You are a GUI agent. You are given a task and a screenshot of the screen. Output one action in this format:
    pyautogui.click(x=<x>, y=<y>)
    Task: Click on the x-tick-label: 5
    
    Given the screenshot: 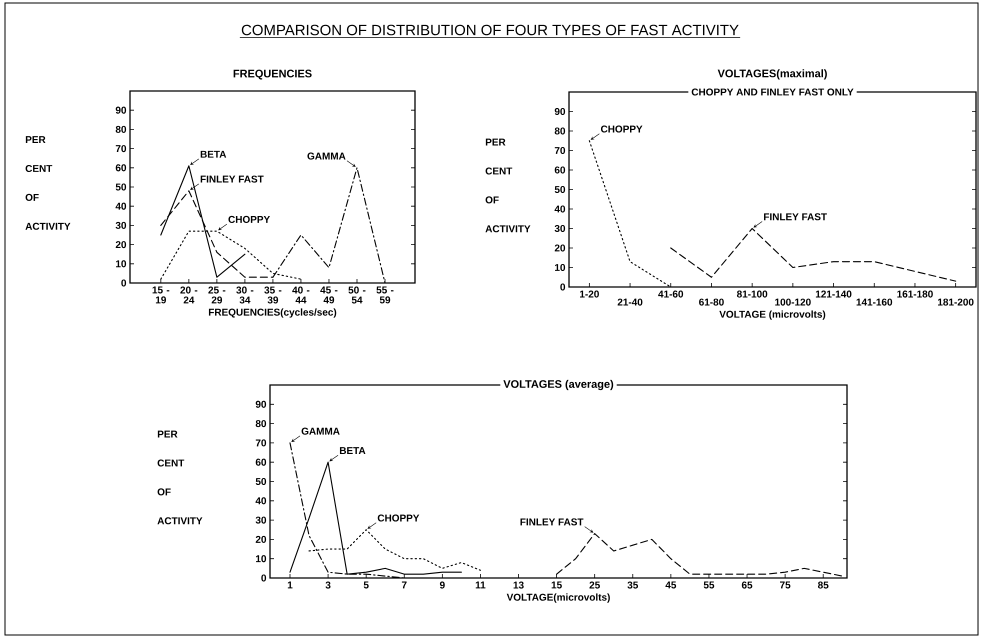 What is the action you would take?
    pyautogui.click(x=366, y=585)
    